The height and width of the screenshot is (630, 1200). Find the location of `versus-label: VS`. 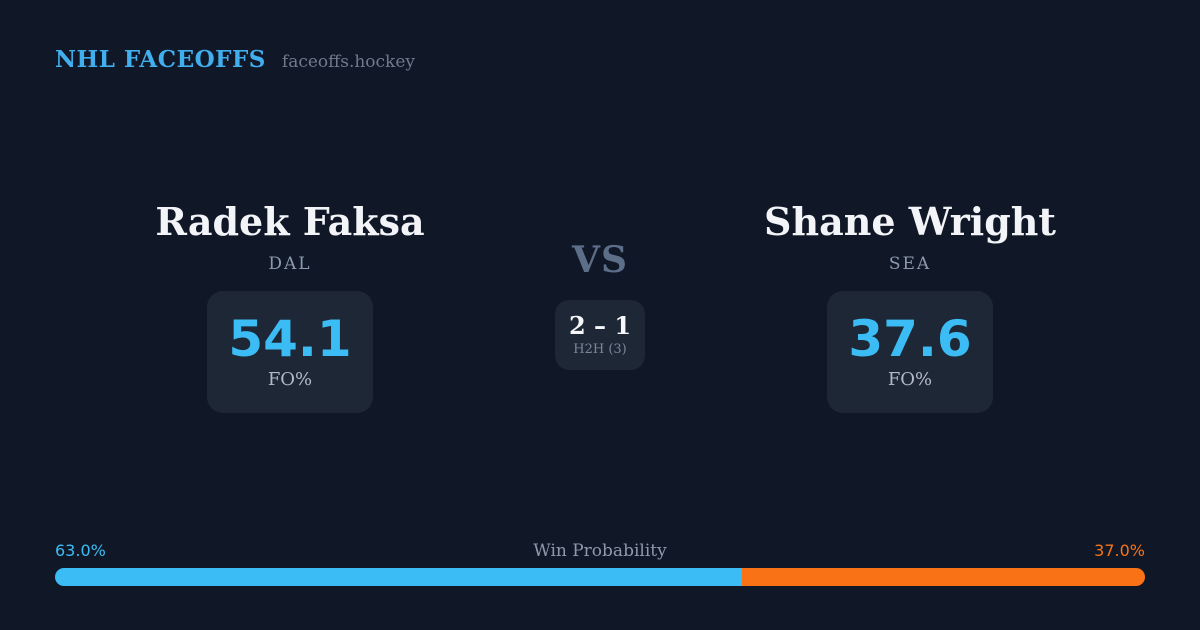

versus-label: VS is located at coordinates (600, 260).